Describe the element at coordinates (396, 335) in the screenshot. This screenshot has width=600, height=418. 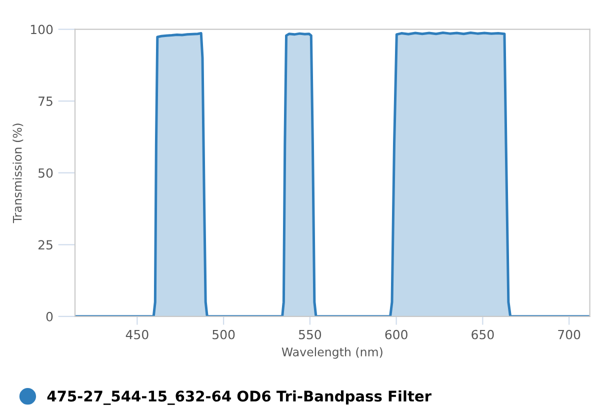
I see `x-tick-label: 600` at that location.